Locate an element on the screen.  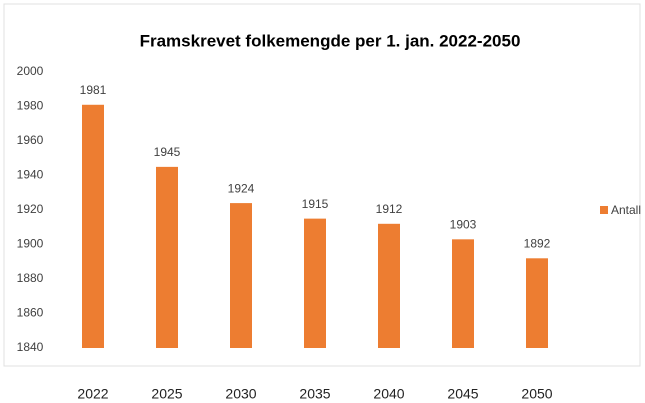
data-label: 1945 is located at coordinates (167, 152).